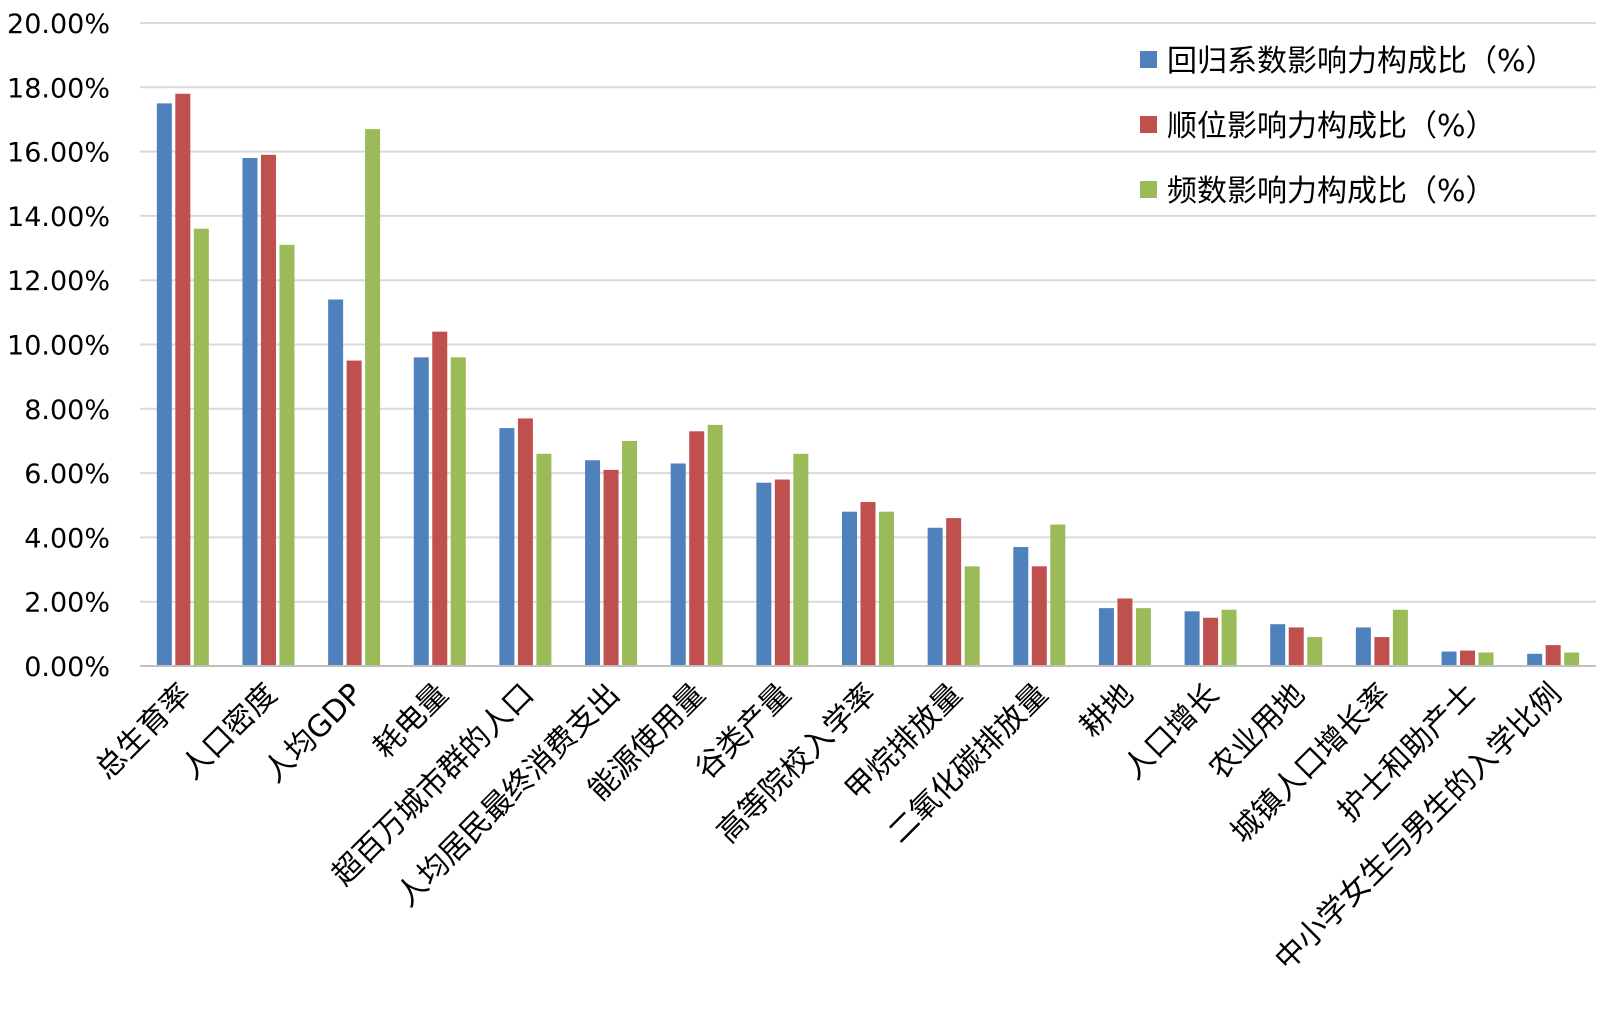  Describe the element at coordinates (67, 410) in the screenshot. I see `y-tick-label: 8.00%` at that location.